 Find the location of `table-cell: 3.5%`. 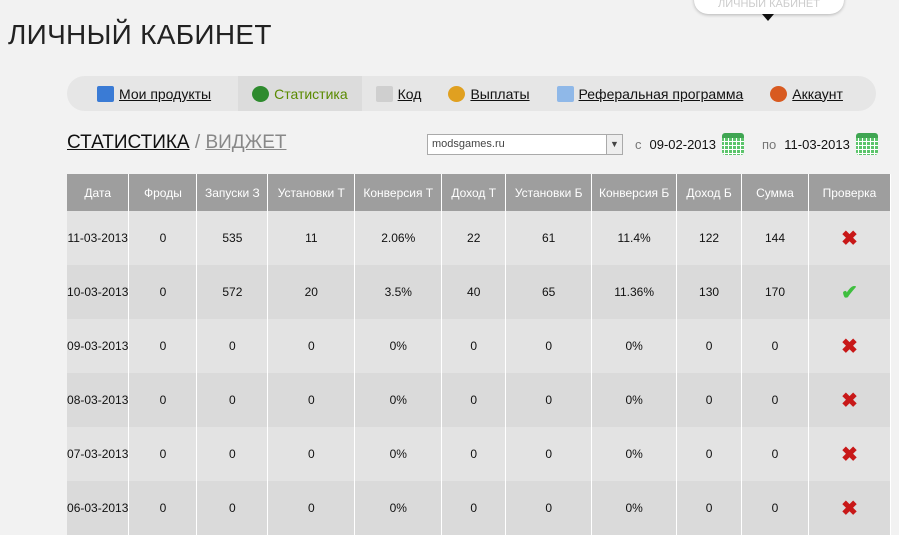

table-cell: 3.5% is located at coordinates (398, 292).